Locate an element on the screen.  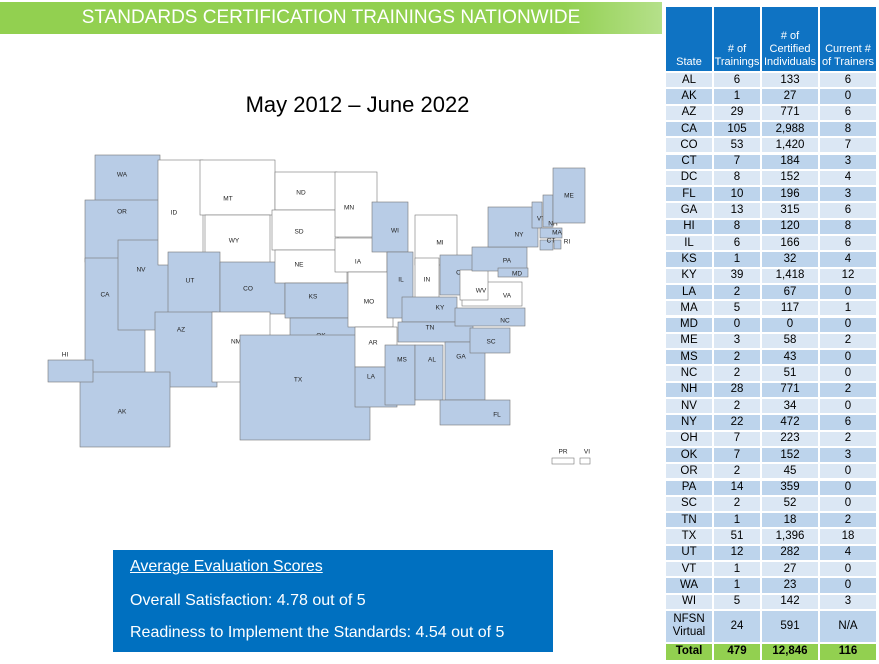
table-cell: 27 is located at coordinates (790, 96).